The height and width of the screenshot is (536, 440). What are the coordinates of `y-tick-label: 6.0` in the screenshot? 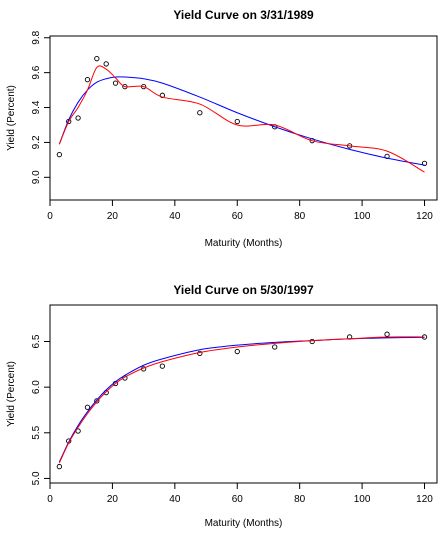 It's located at (36, 387).